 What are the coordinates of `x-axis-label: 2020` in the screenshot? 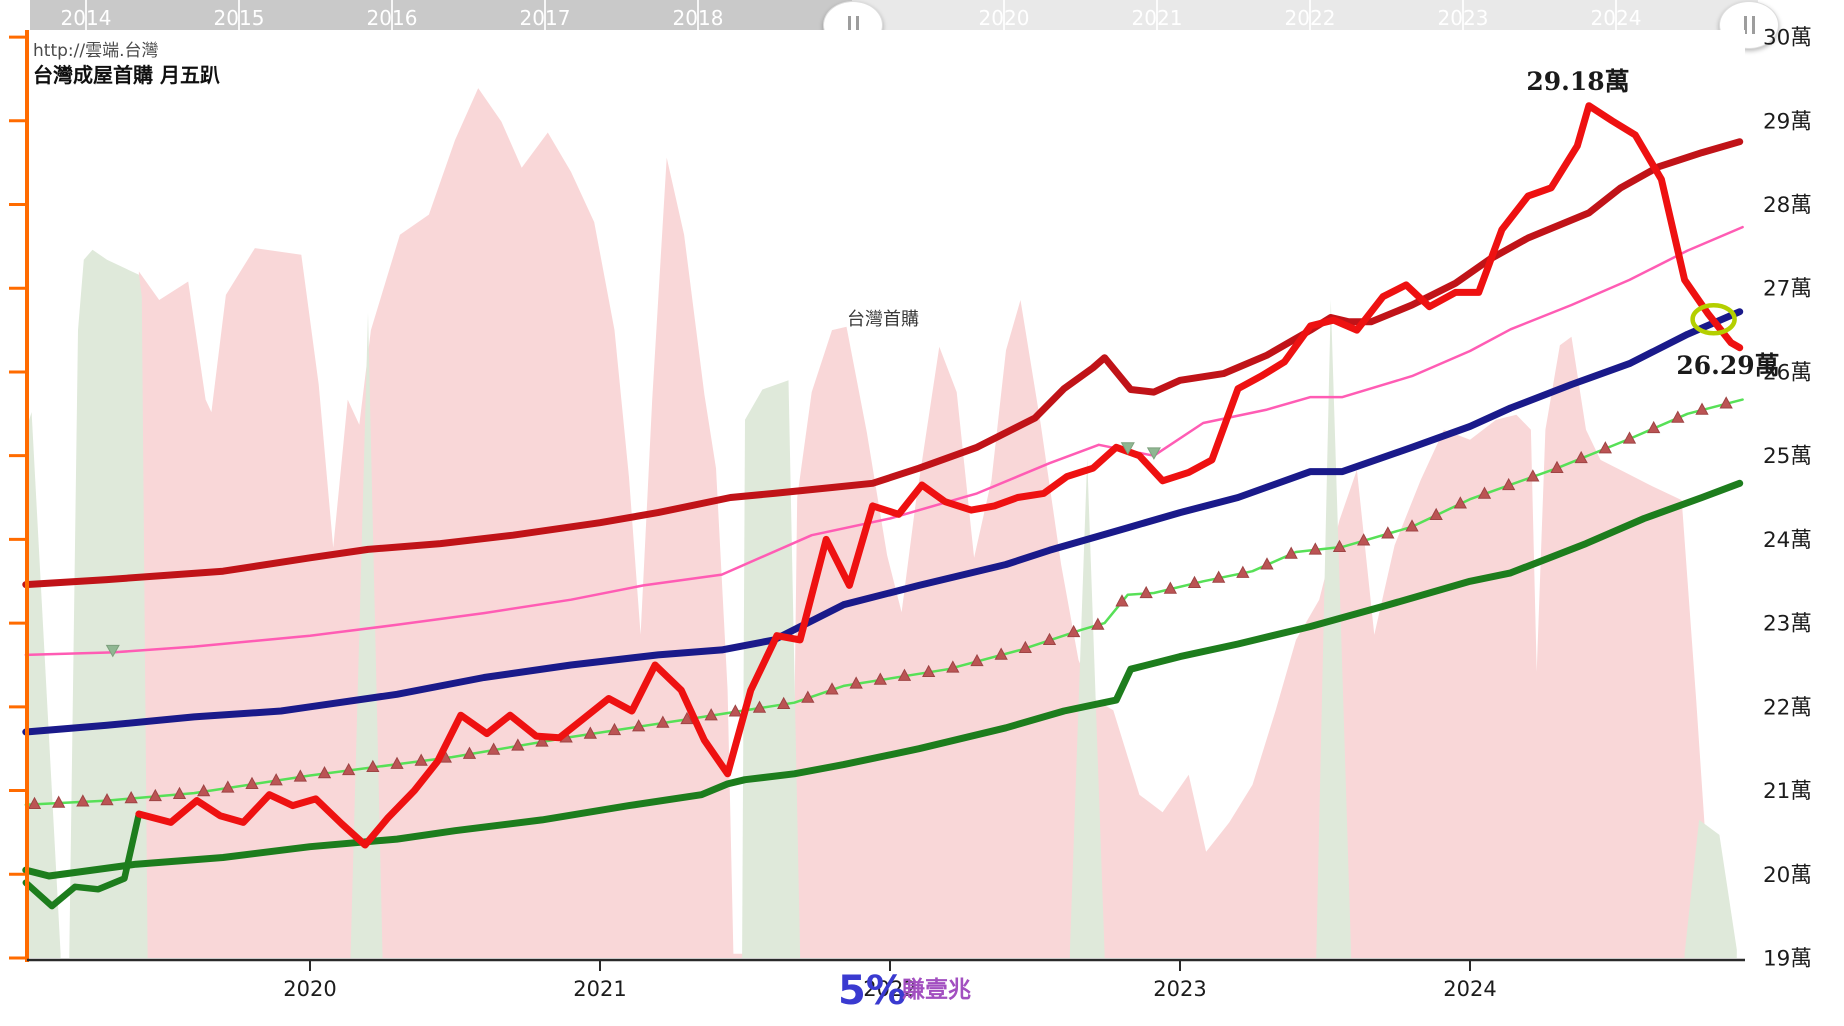 It's located at (309, 989).